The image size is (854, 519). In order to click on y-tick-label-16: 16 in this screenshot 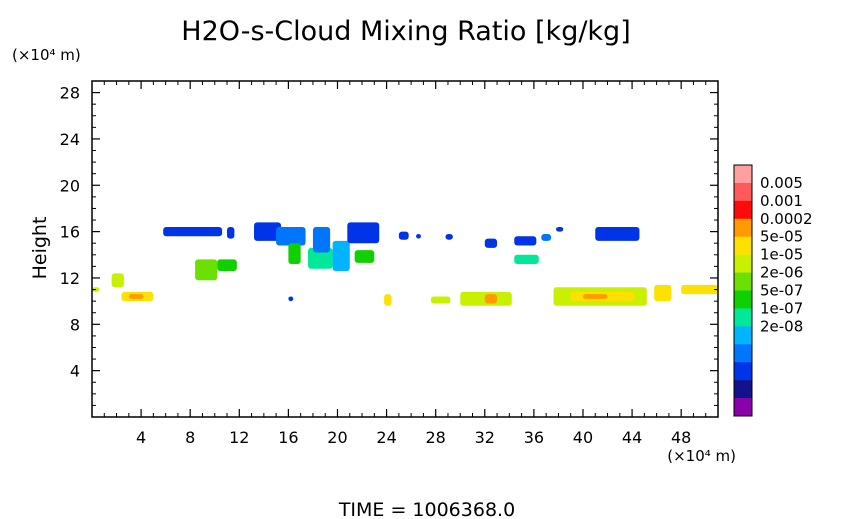, I will do `click(70, 232)`.